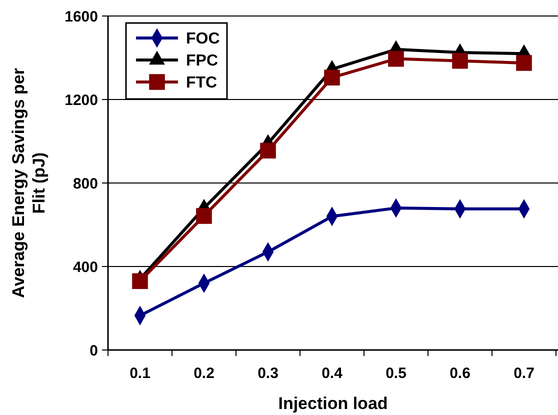  Describe the element at coordinates (85, 267) in the screenshot. I see `y-tick-label: 400` at that location.